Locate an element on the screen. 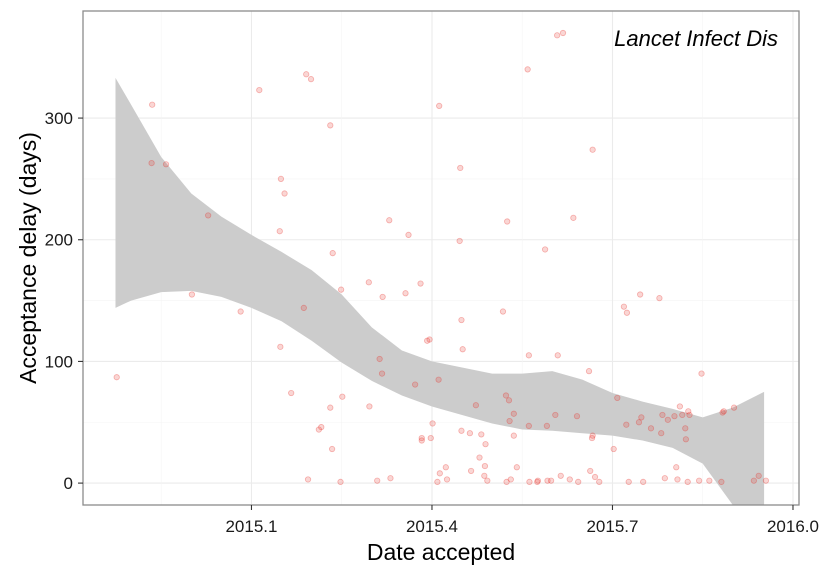  y-tick-label: 100 is located at coordinates (59, 361).